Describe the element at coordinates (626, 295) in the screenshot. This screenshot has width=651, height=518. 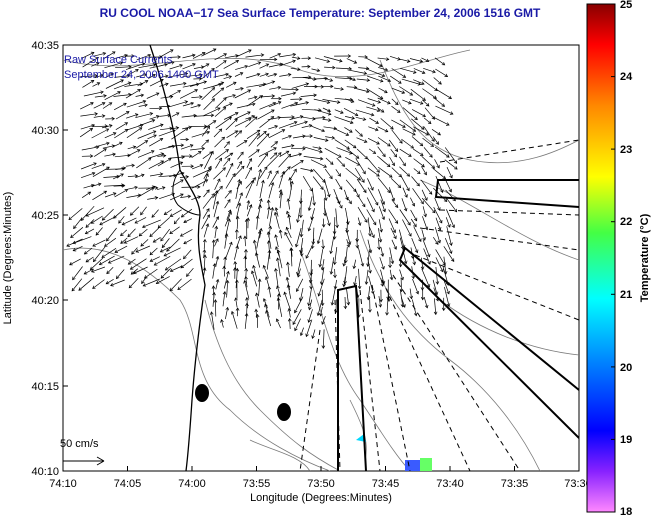
I see `colorbar-tick-label: 21` at that location.